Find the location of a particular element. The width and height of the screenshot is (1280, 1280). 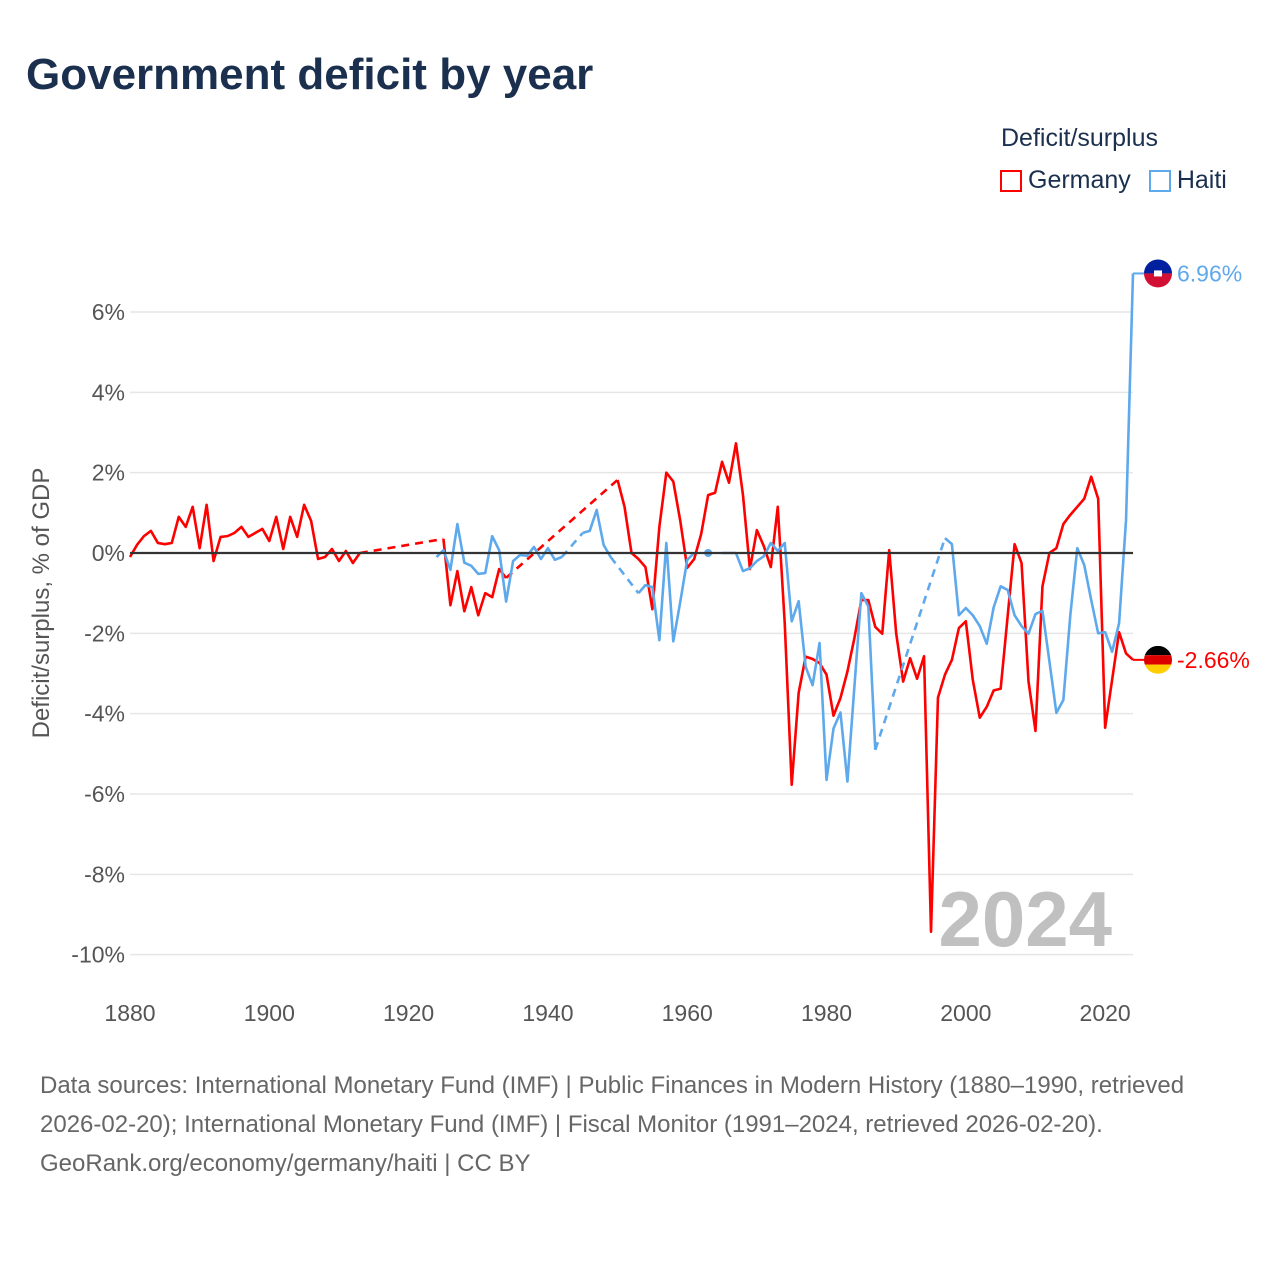

legend-item-germany: Germany is located at coordinates (1065, 180).